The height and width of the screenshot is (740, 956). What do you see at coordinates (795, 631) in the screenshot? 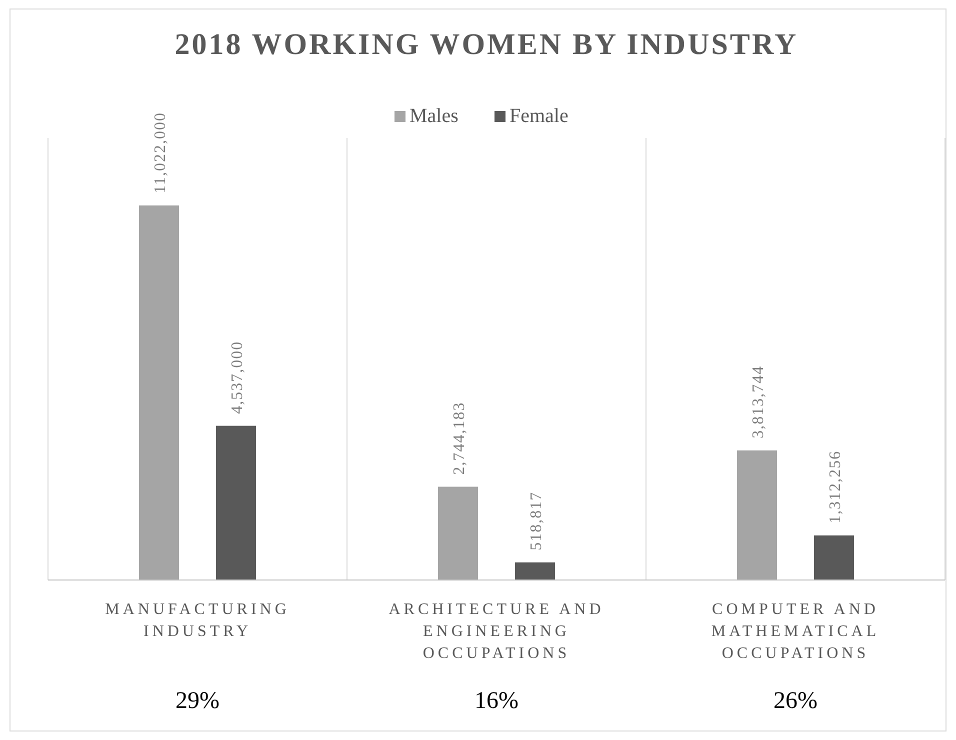
I see `x-tick-label: COMPUTER AND MATHEMATICAL OCCUPATIONS` at bounding box center [795, 631].